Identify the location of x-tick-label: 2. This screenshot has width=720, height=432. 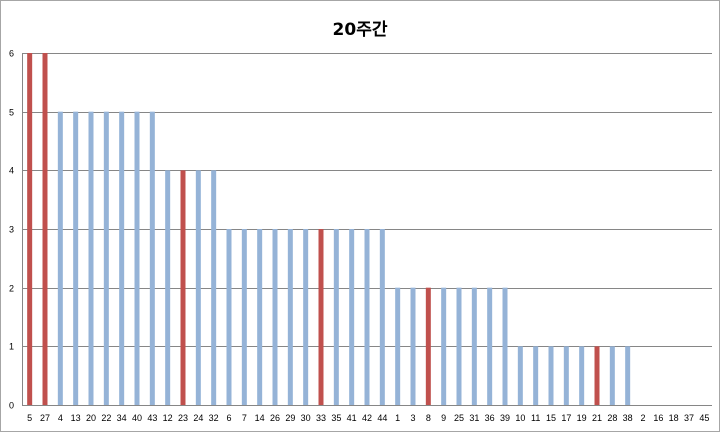
(642, 418).